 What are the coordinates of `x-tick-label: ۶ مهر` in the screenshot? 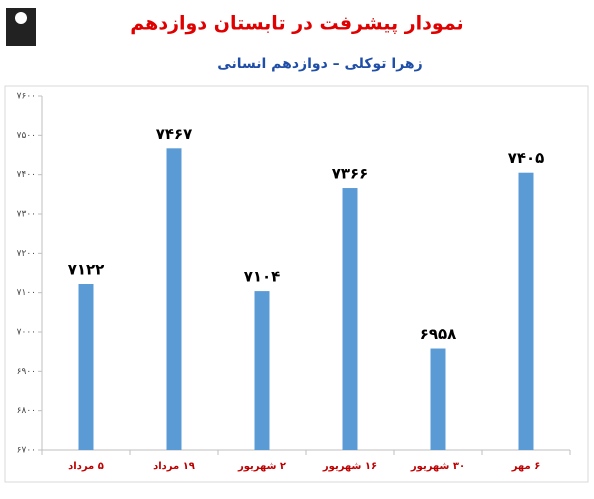 It's located at (526, 466).